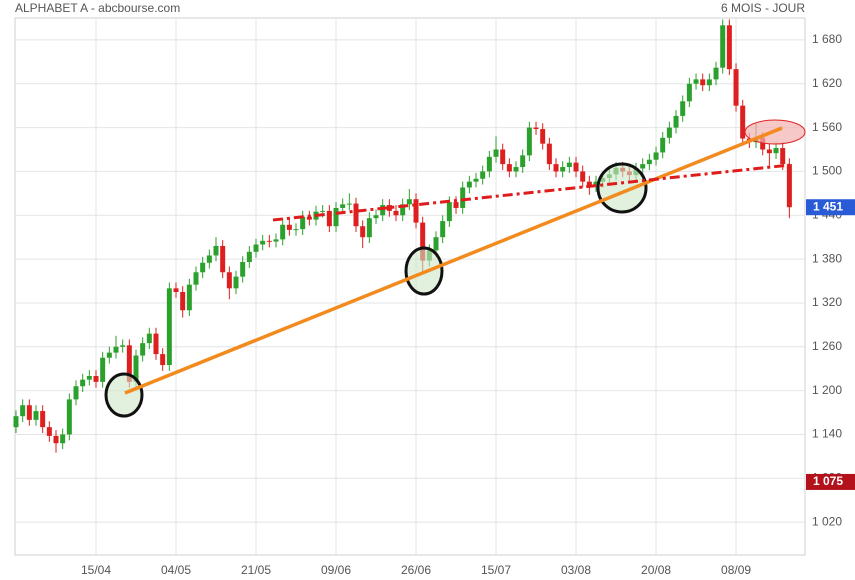 This screenshot has height=580, width=855. I want to click on x-tick-label: 09/06, so click(336, 570).